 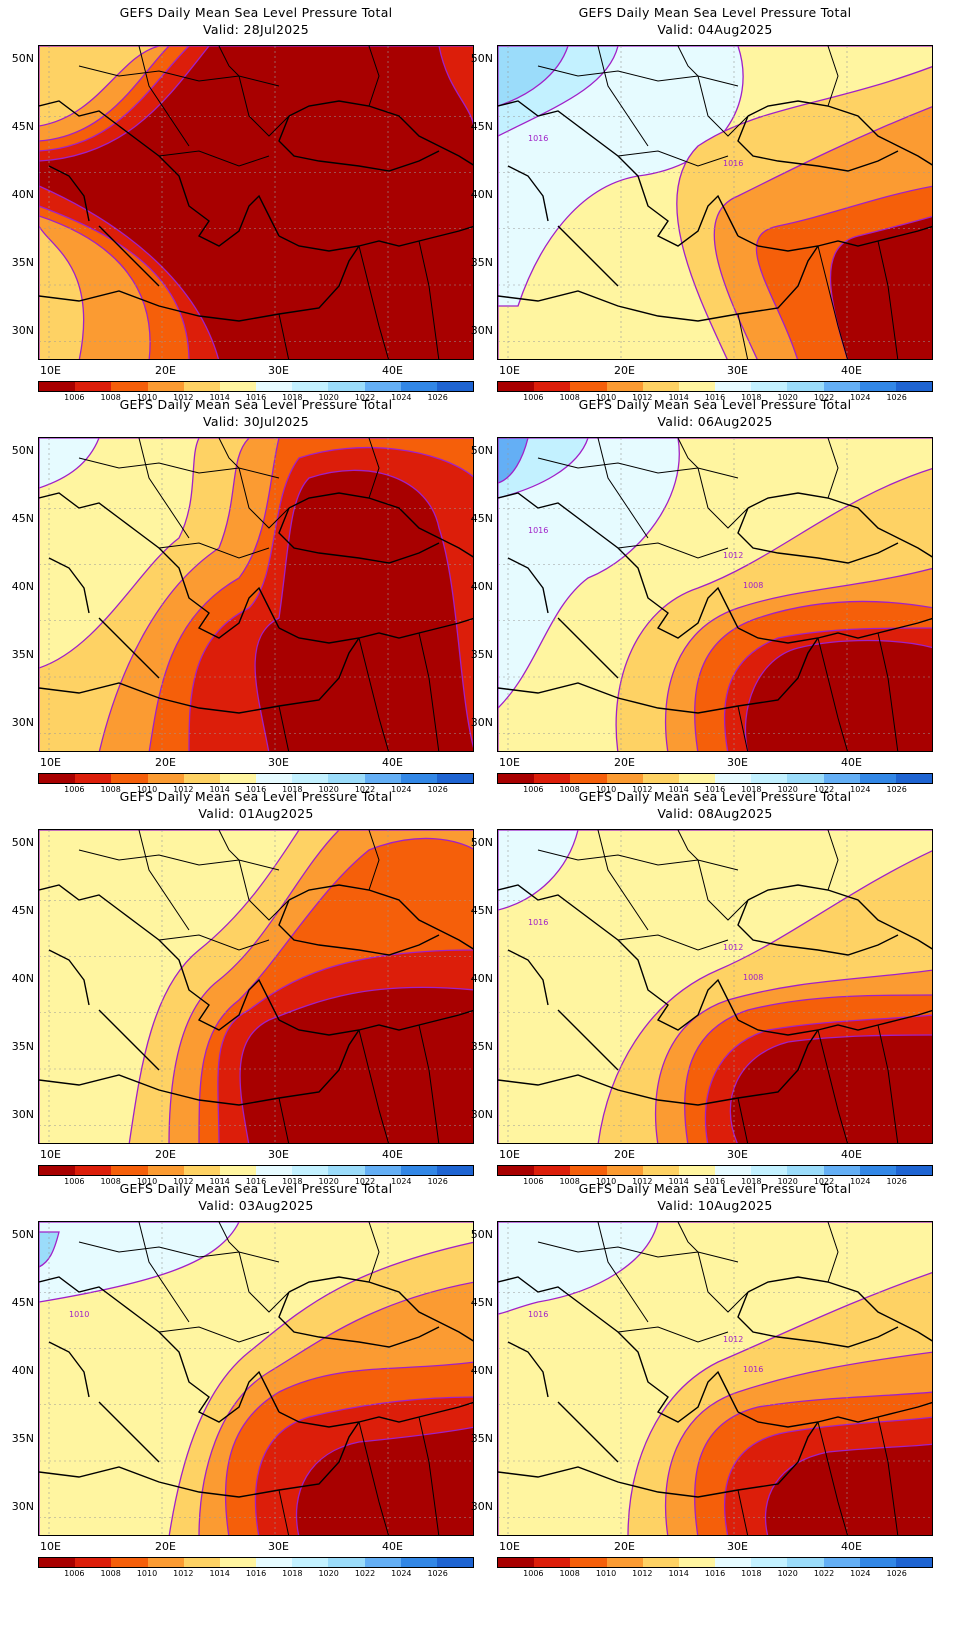 I want to click on colorbar-label: 1006, so click(x=533, y=789).